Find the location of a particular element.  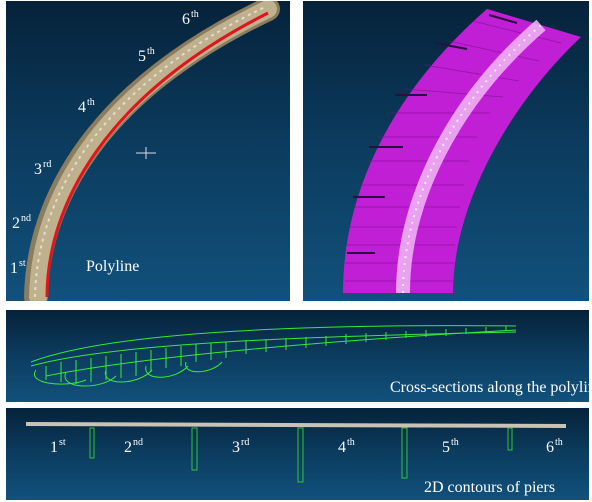

deck-highlight is located at coordinates (472, 159).